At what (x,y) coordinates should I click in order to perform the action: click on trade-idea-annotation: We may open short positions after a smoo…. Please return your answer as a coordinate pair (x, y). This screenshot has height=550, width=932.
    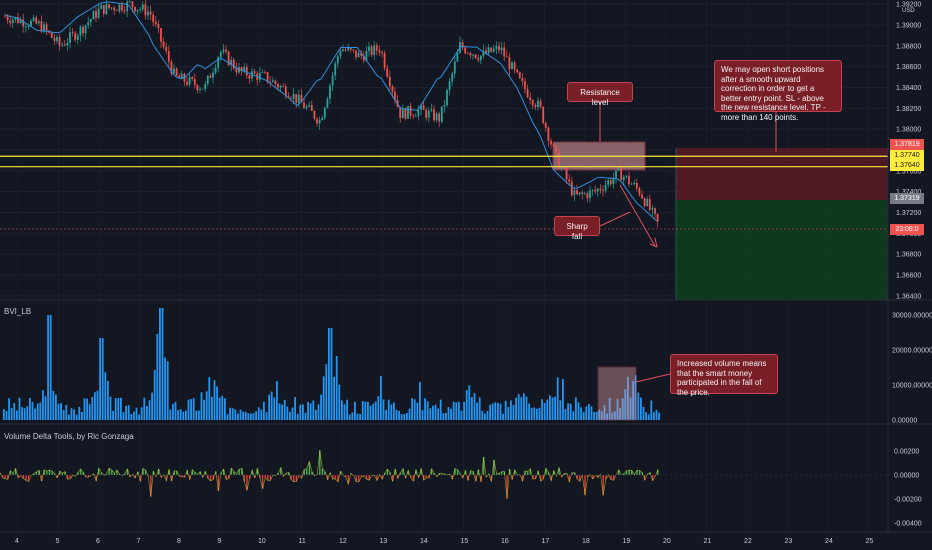
    Looking at the image, I should click on (778, 91).